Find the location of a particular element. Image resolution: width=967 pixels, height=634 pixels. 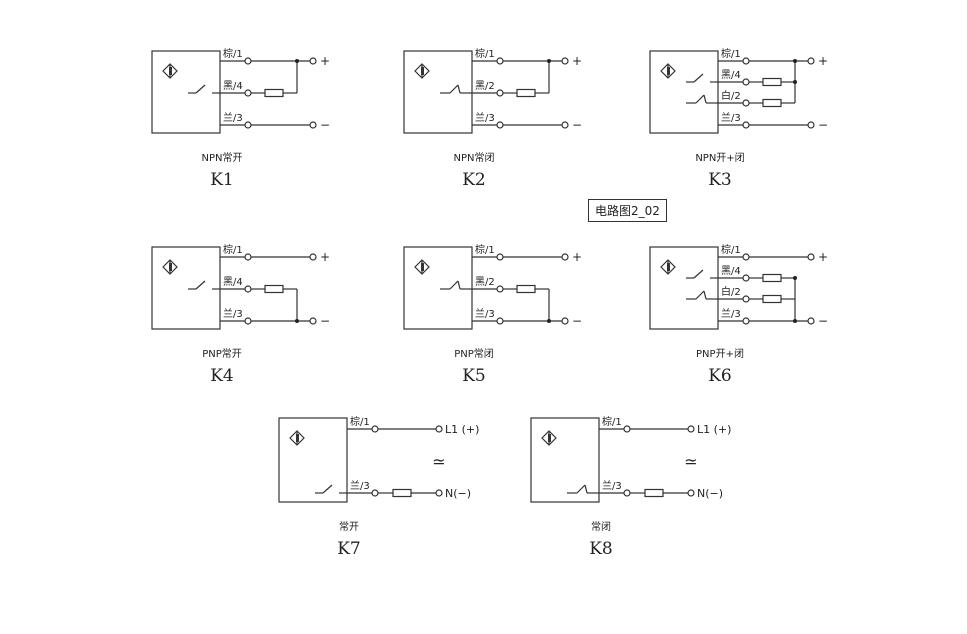

diagram-caption: PNP开+闭 is located at coordinates (720, 353).